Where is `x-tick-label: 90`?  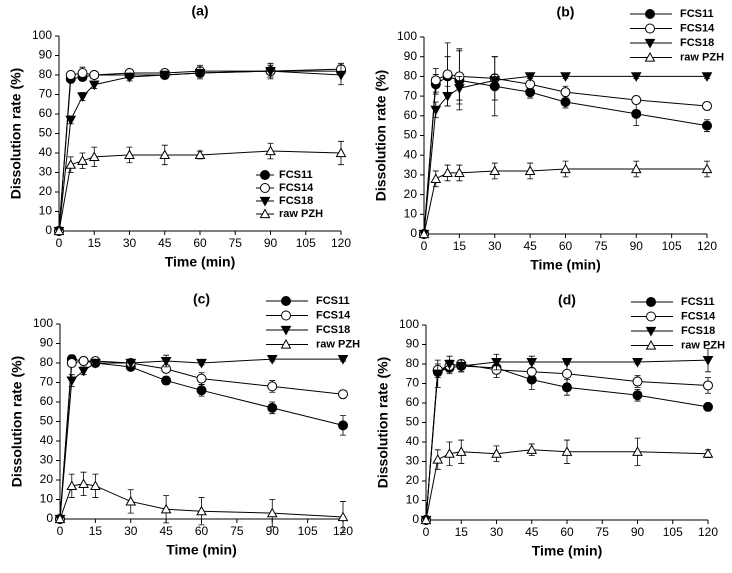 x-tick-label: 90 is located at coordinates (637, 246).